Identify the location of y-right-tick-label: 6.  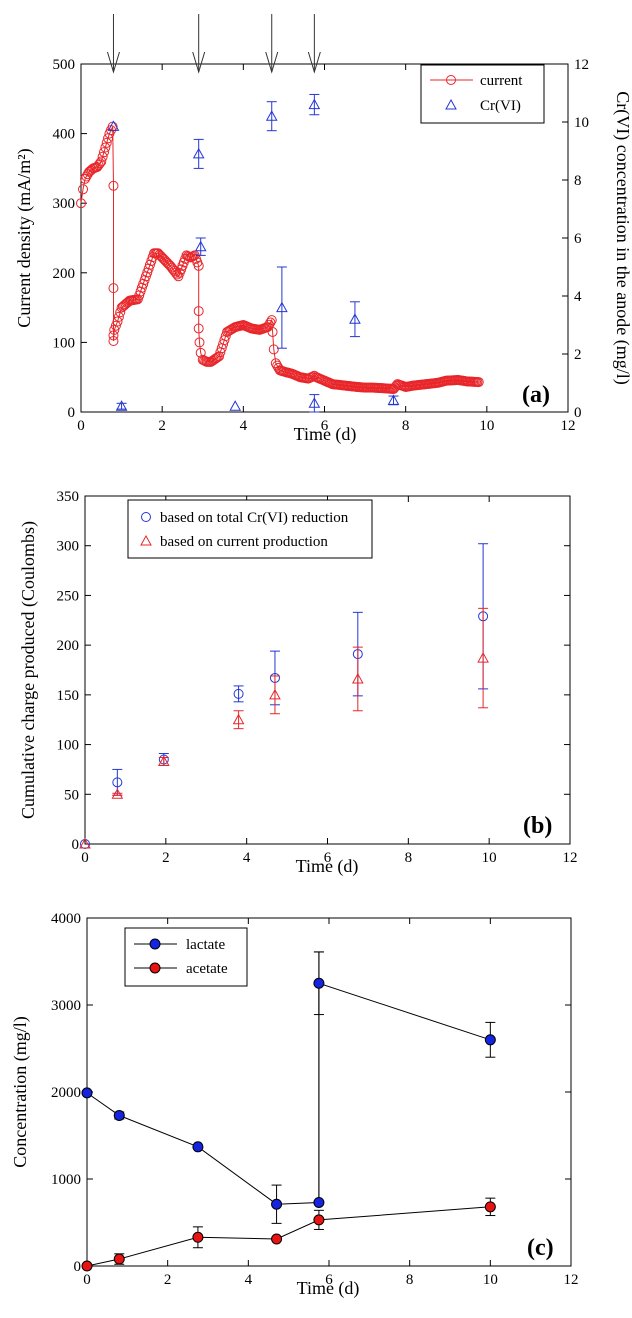
(578, 239).